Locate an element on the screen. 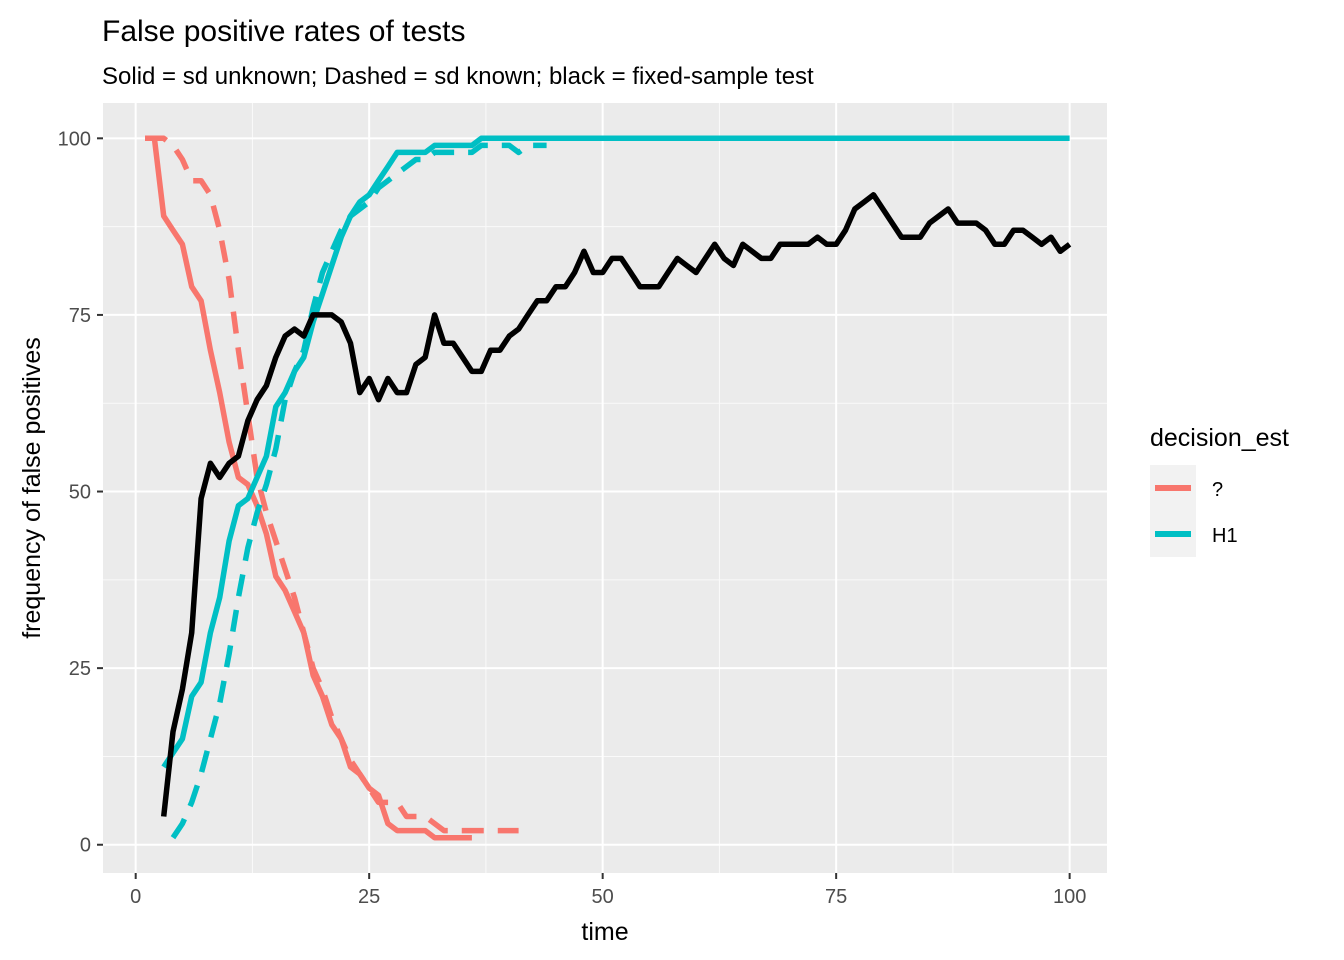 The height and width of the screenshot is (960, 1344). legend-label-question: ? is located at coordinates (1217, 490).